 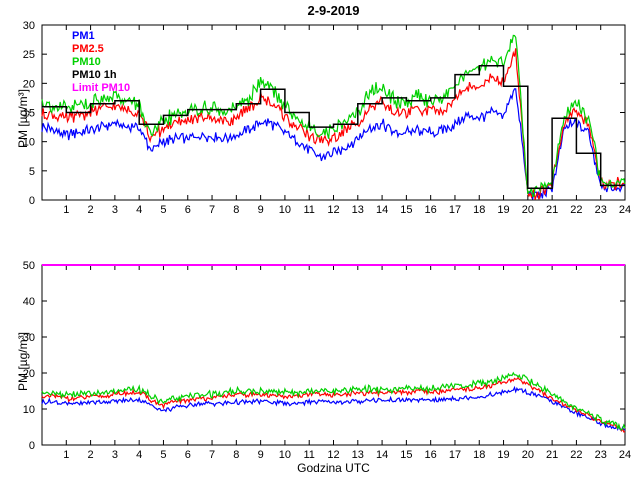 What do you see at coordinates (94, 75) in the screenshot?
I see `legend-item-pm10-1h: PM10 1h` at bounding box center [94, 75].